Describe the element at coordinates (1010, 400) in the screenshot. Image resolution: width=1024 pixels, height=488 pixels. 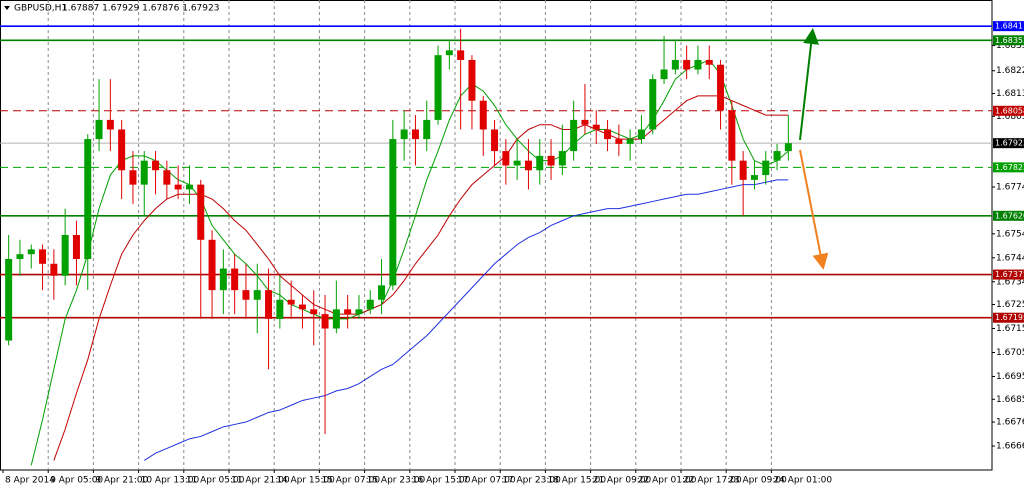
I see `y-tick-label: 1.66855` at that location.